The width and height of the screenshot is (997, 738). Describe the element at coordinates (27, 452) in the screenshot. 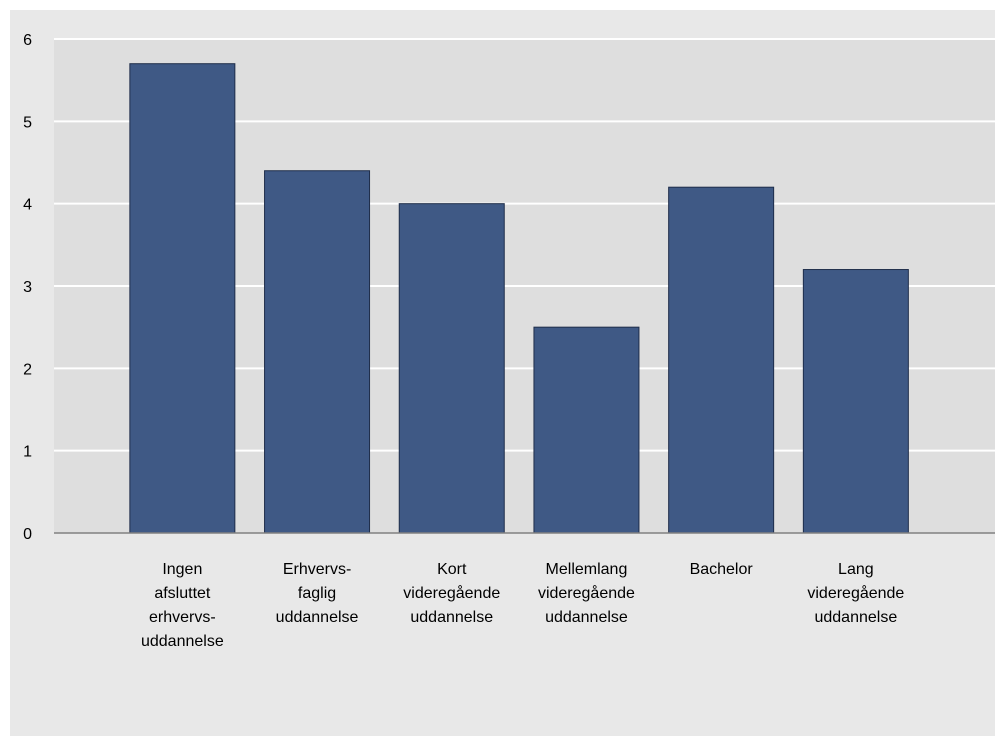

I see `y-tick-label: 1` at that location.